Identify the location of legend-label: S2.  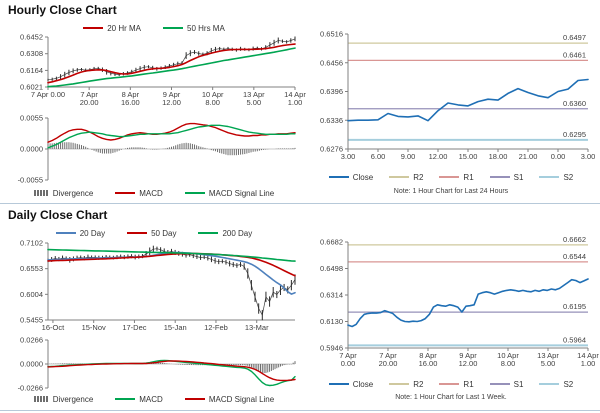
(568, 384).